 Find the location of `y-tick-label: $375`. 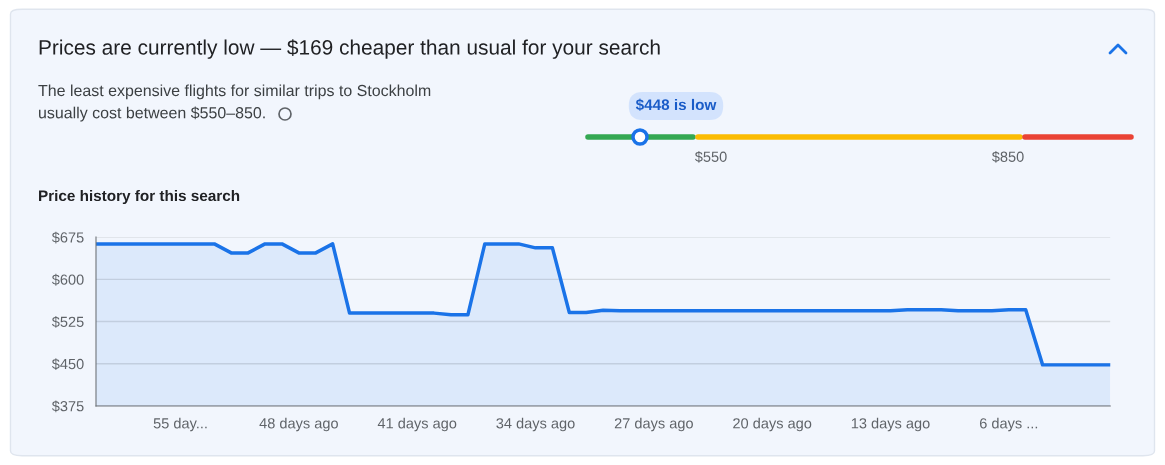

y-tick-label: $375 is located at coordinates (67, 406).